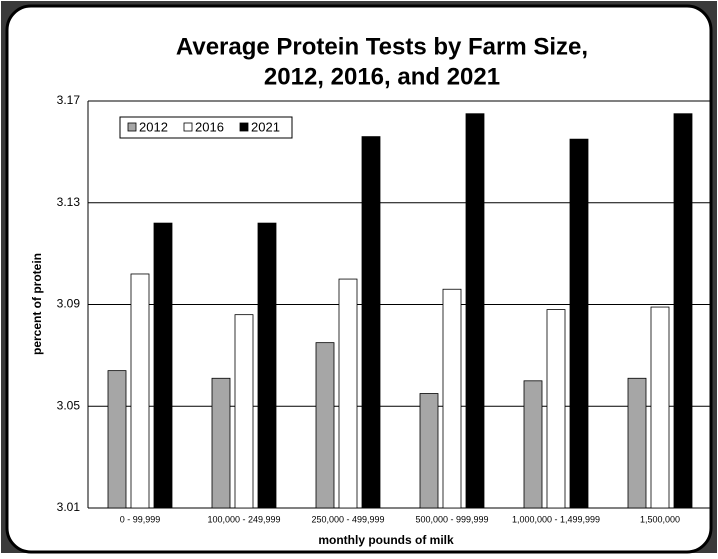  What do you see at coordinates (347, 519) in the screenshot?
I see `x-tick-label: 250,000 - 499,999` at bounding box center [347, 519].